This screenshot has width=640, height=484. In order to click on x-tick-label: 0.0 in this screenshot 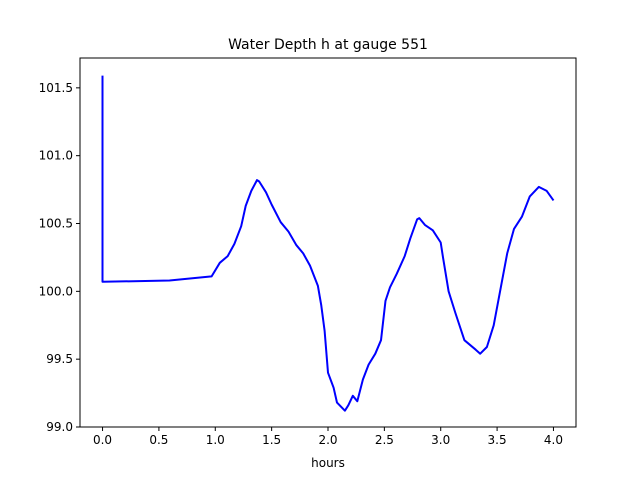, I will do `click(102, 440)`.